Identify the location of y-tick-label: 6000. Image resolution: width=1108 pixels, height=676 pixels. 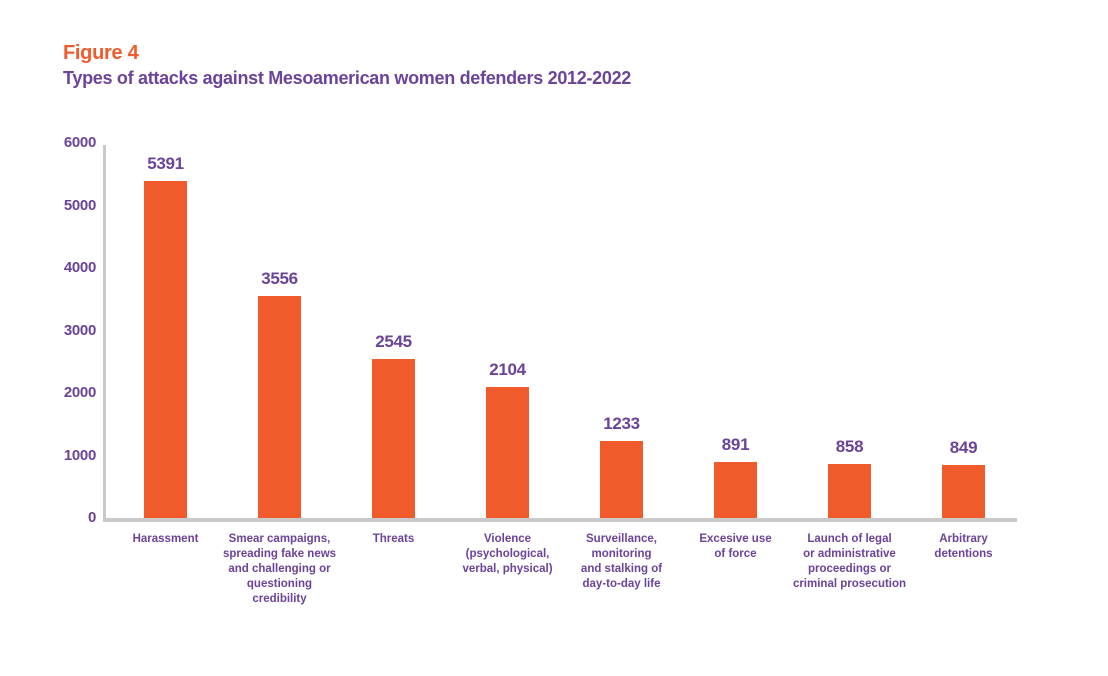
(79, 142).